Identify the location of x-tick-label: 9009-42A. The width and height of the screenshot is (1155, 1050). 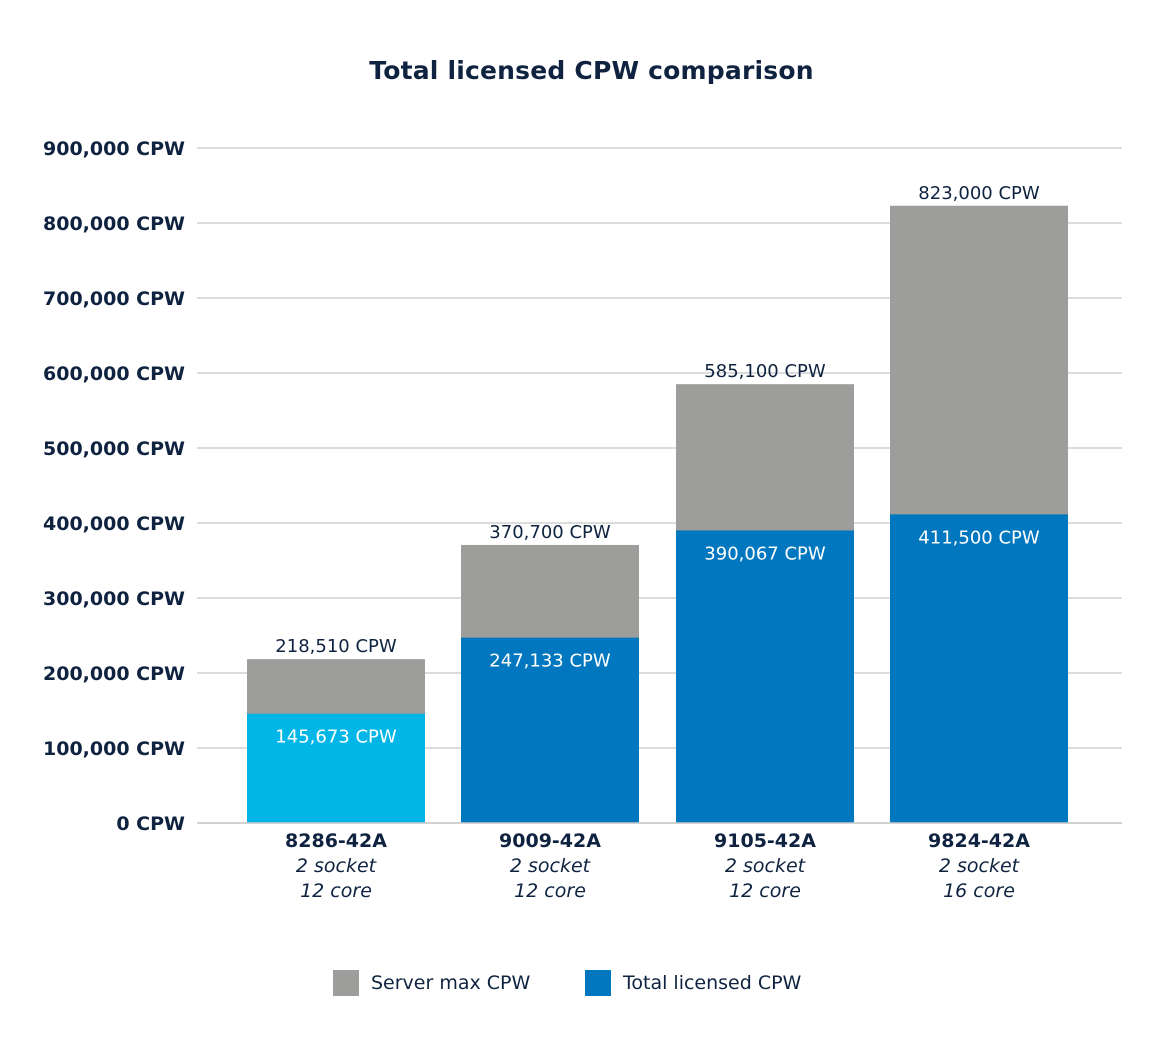
(550, 841).